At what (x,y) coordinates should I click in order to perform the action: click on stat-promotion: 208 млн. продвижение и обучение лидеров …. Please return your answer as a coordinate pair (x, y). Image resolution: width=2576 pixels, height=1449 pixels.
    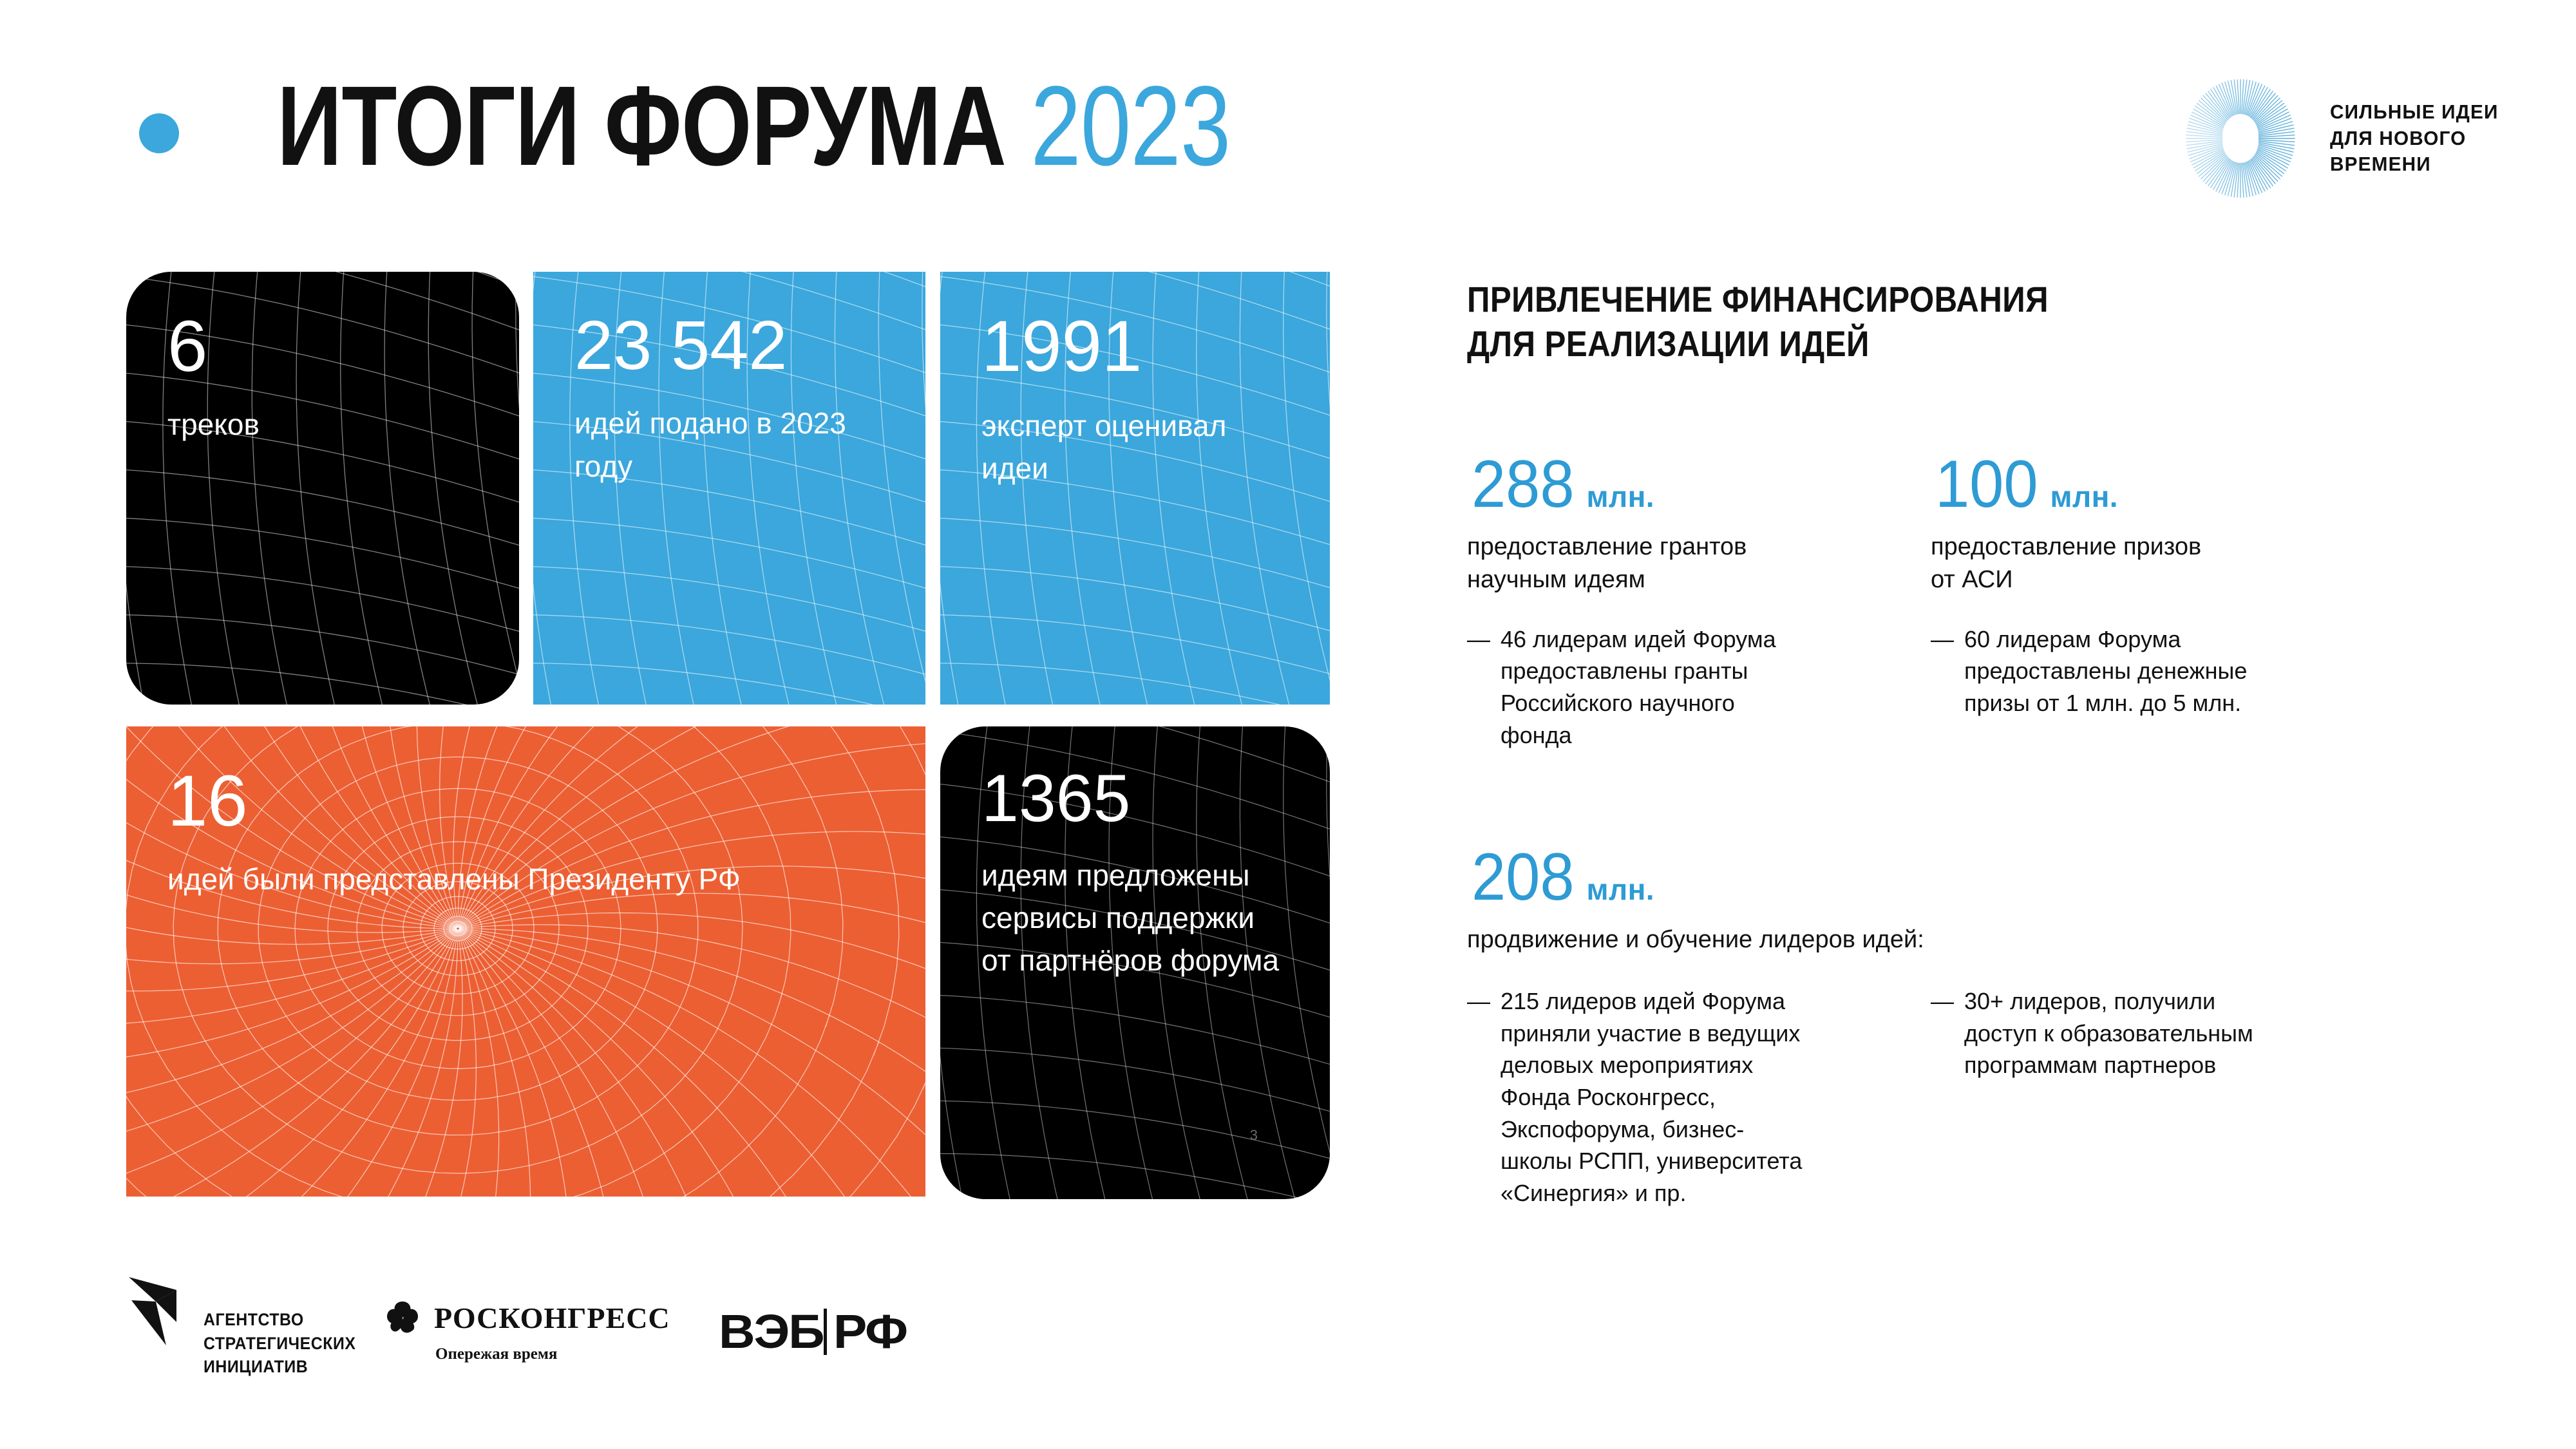
    Looking at the image, I should click on (1969, 900).